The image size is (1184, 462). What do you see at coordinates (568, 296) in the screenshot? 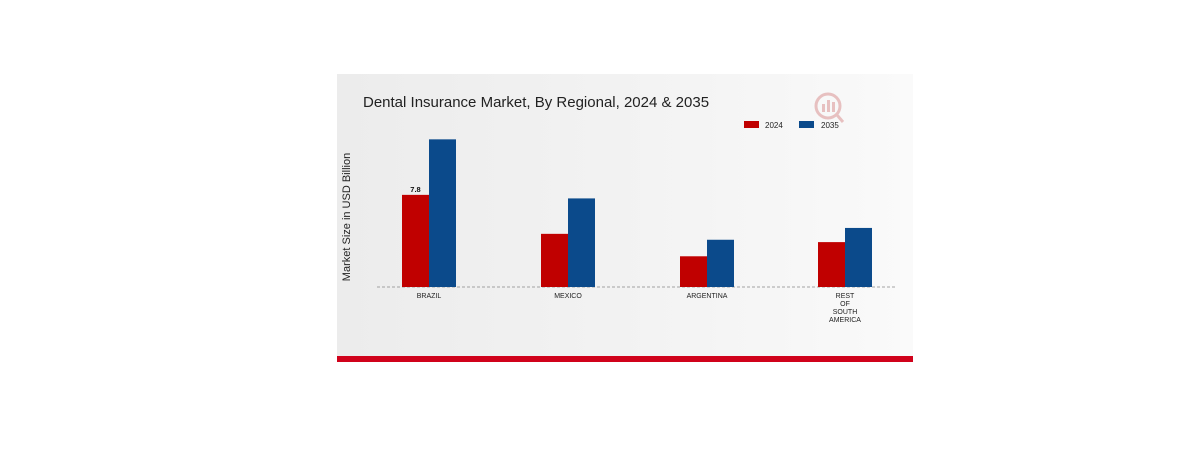
I see `x-tick-label: MEXICO` at bounding box center [568, 296].